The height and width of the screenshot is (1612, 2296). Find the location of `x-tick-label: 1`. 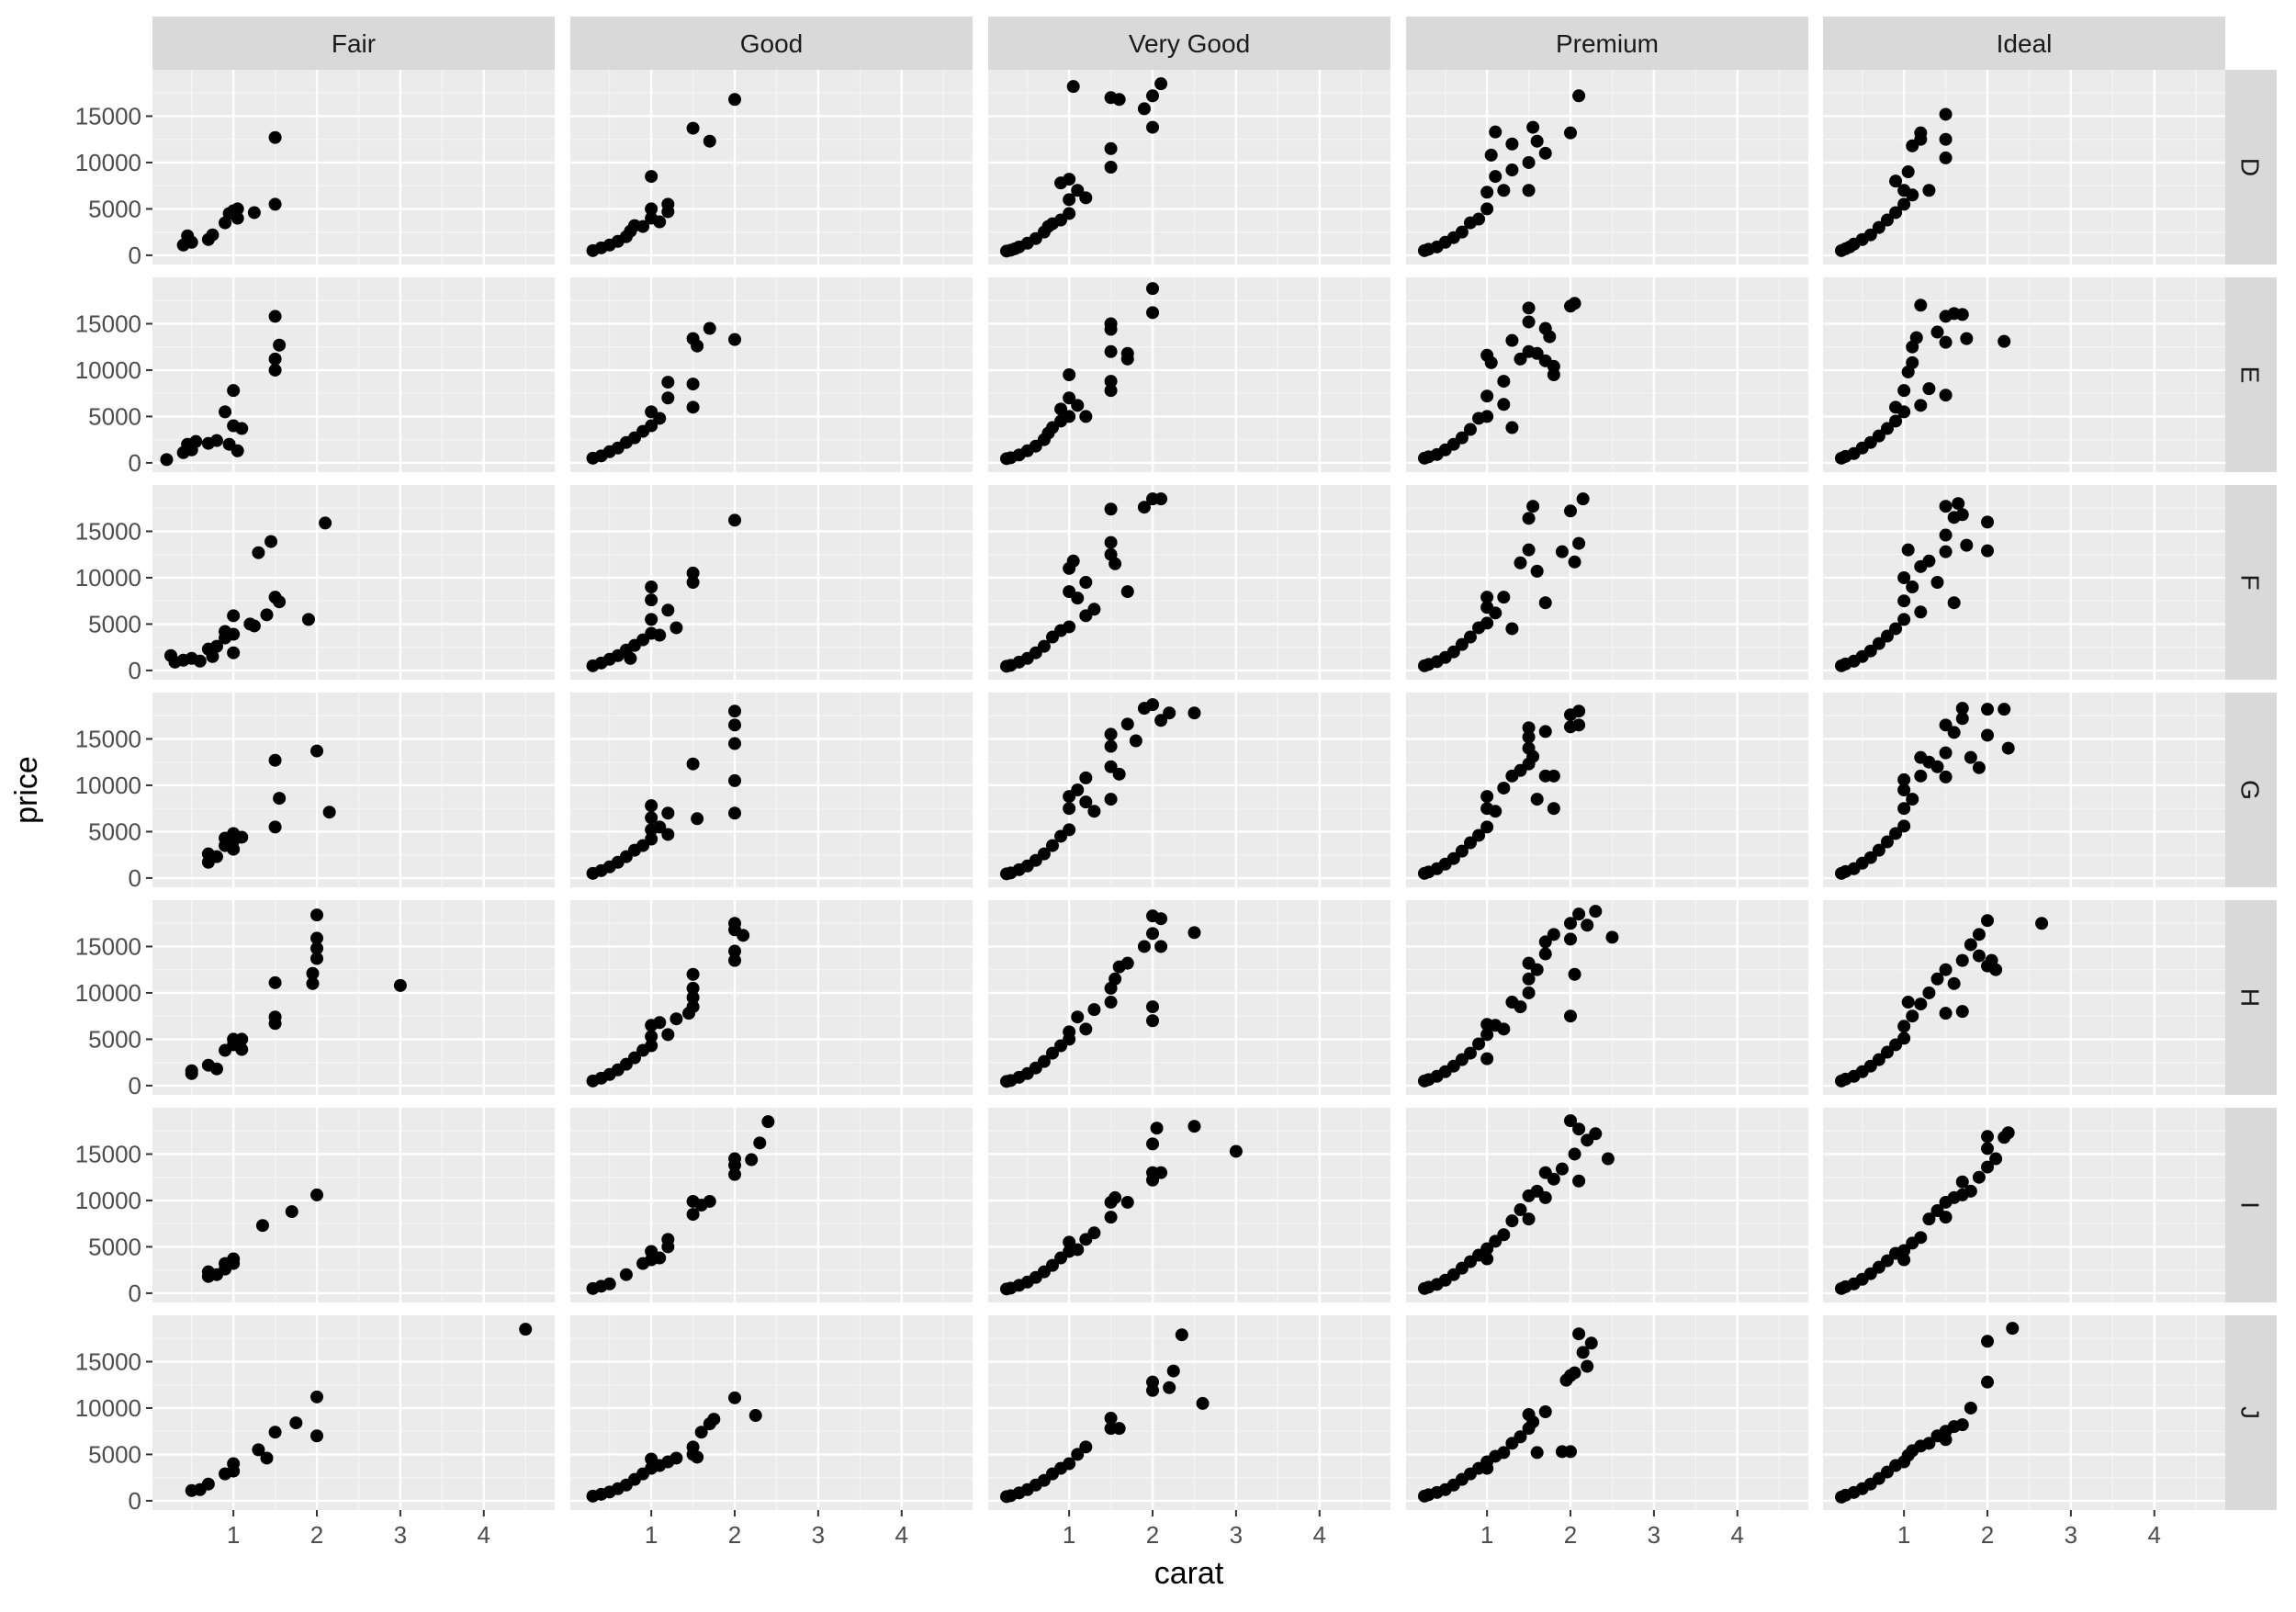

x-tick-label: 1 is located at coordinates (1069, 1535).